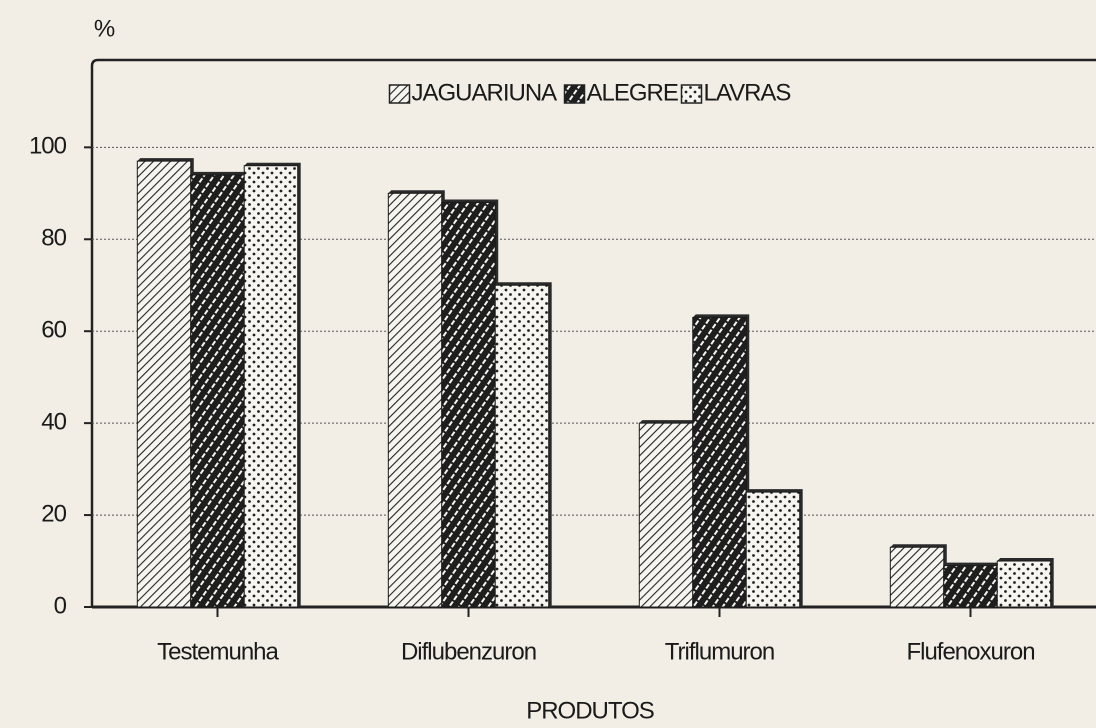 The height and width of the screenshot is (728, 1096). Describe the element at coordinates (970, 651) in the screenshot. I see `x-tick-label: Flufenoxuron` at that location.